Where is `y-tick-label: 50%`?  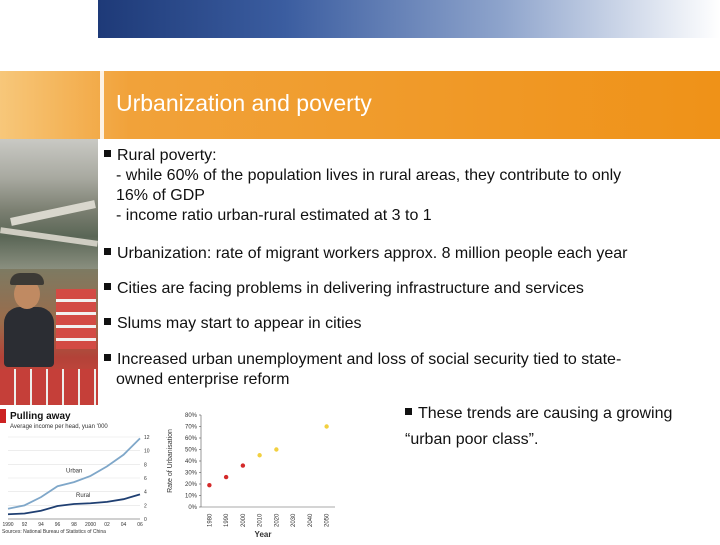 y-tick-label: 50% is located at coordinates (191, 451).